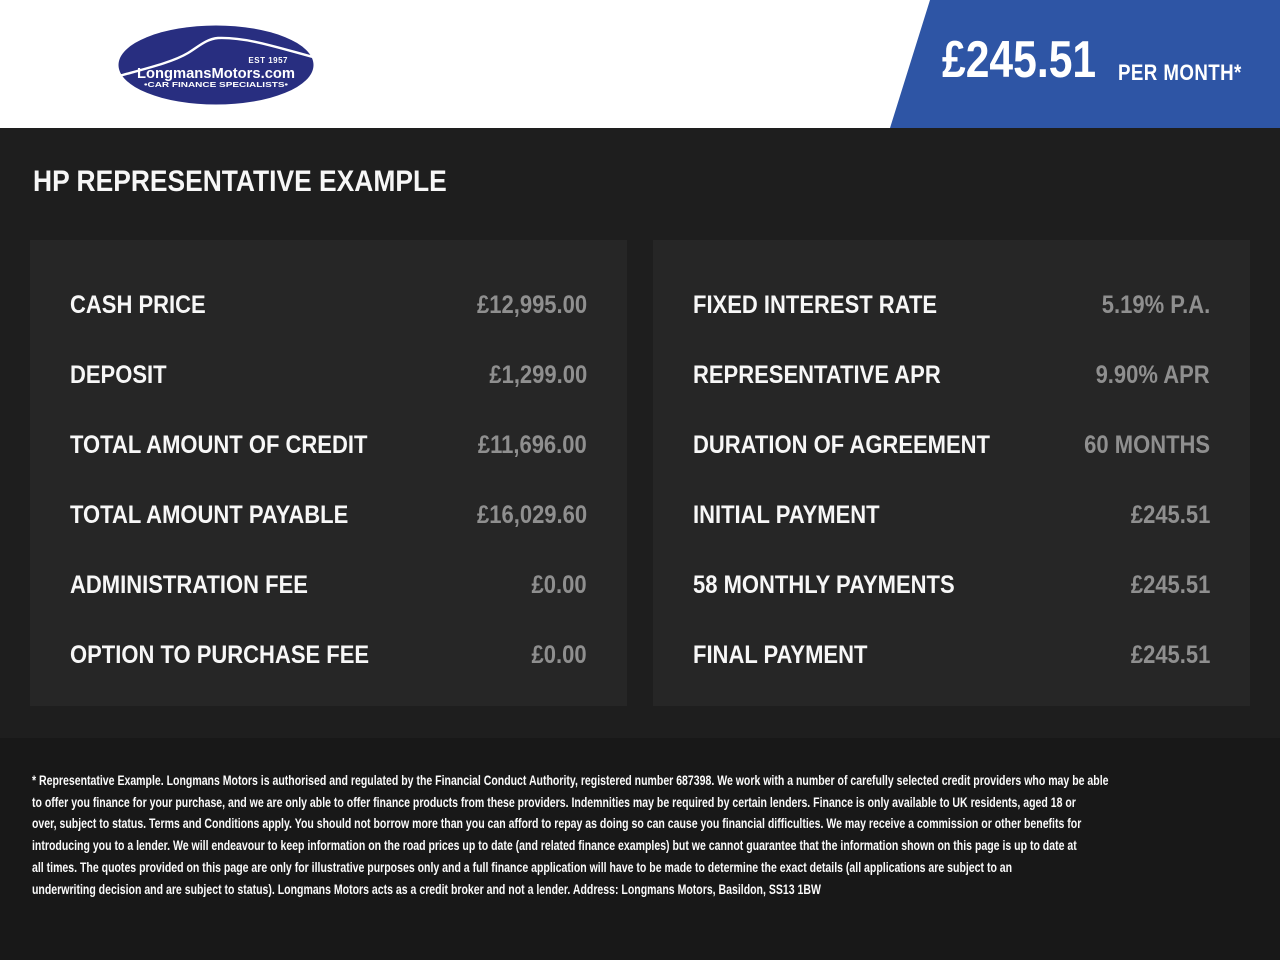 This screenshot has height=960, width=1280. Describe the element at coordinates (328, 305) in the screenshot. I see `table-row: CASH PRICE £12,995.00` at that location.